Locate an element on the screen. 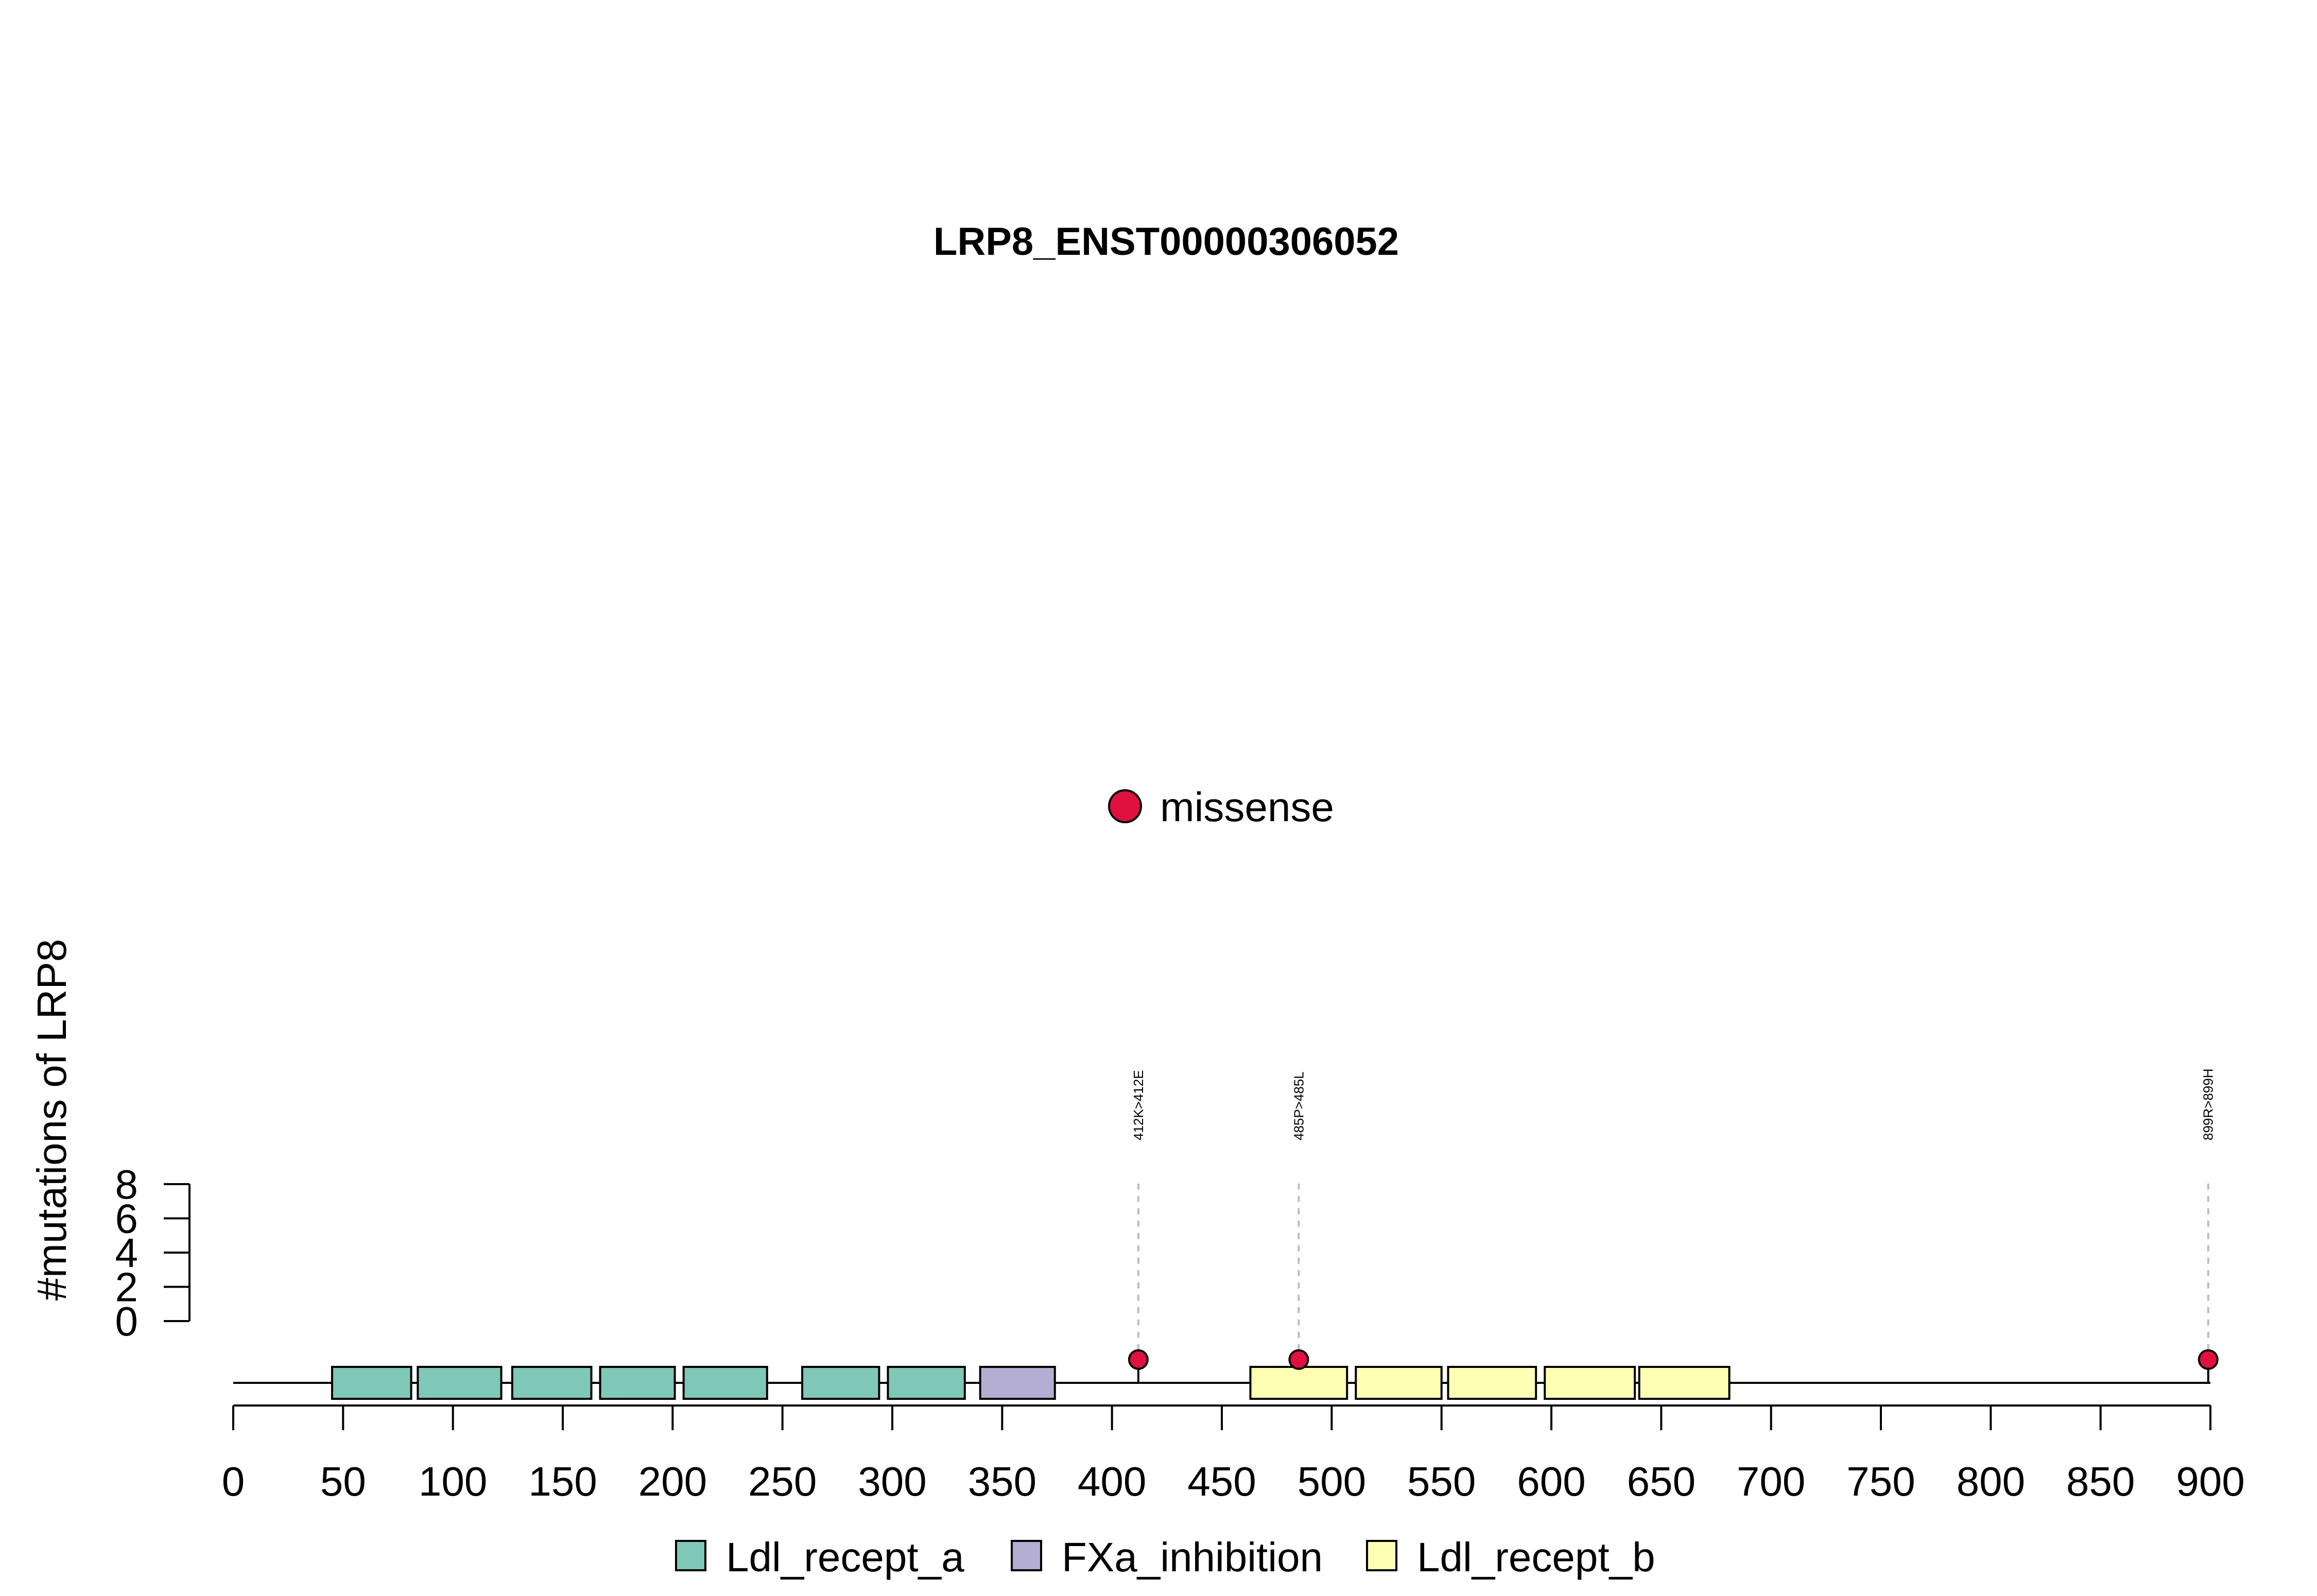 The image size is (2317, 1596). x-tick-label-350: 350 is located at coordinates (1002, 1481).